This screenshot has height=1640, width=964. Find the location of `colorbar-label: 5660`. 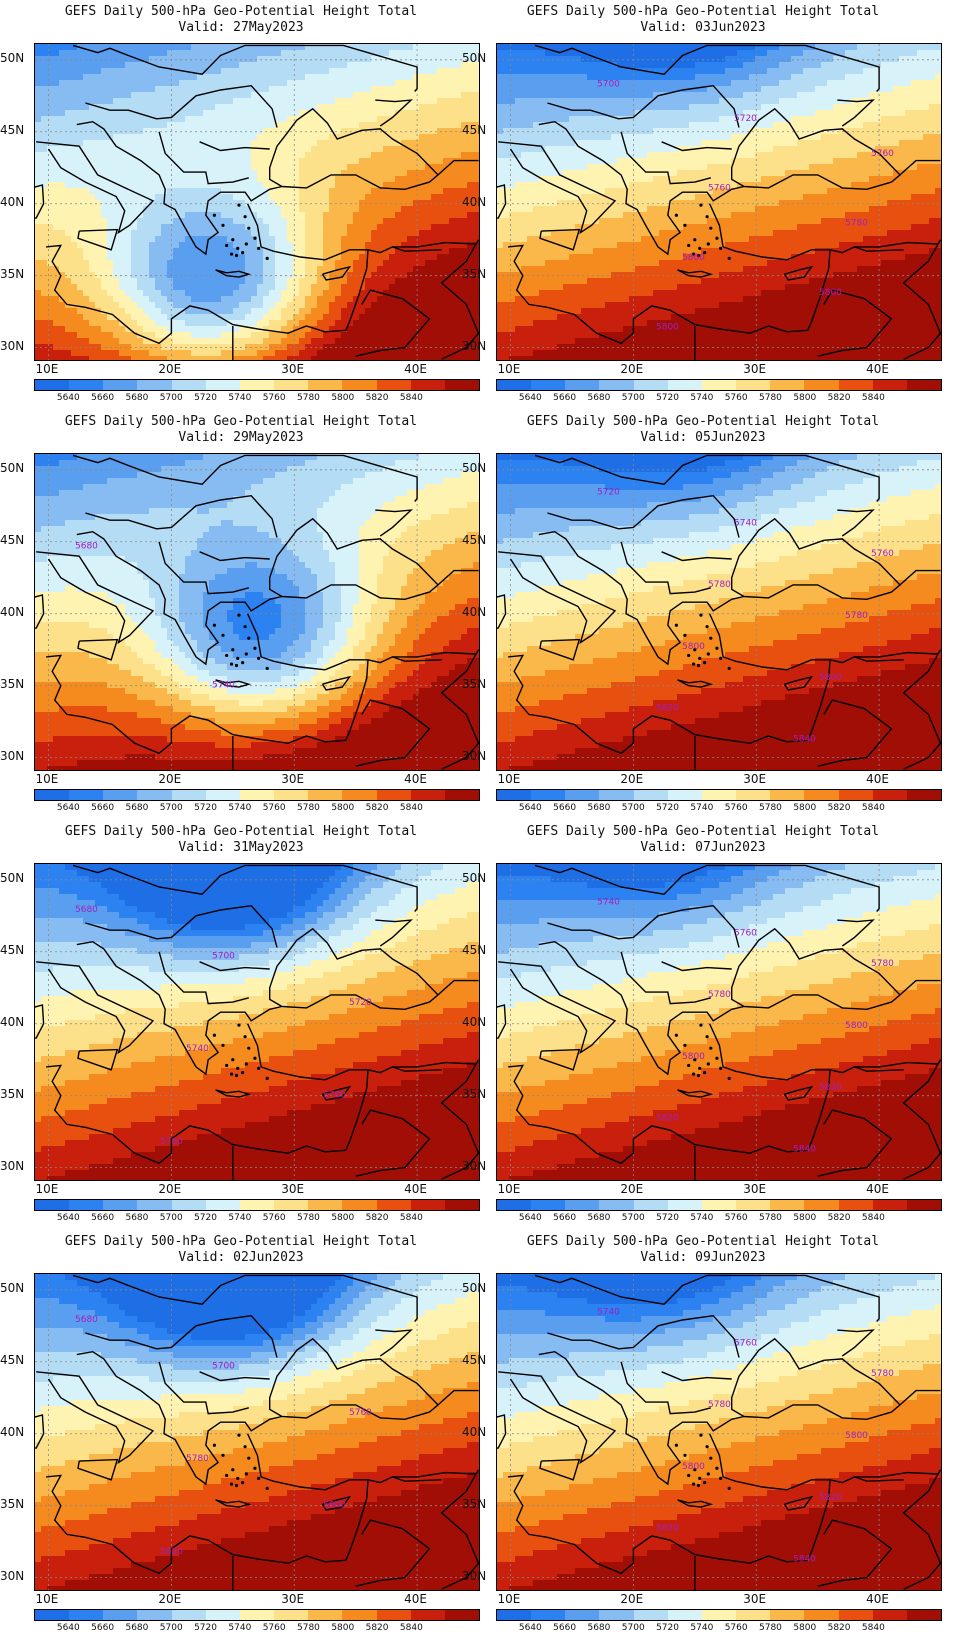

colorbar-label: 5660 is located at coordinates (564, 1218).